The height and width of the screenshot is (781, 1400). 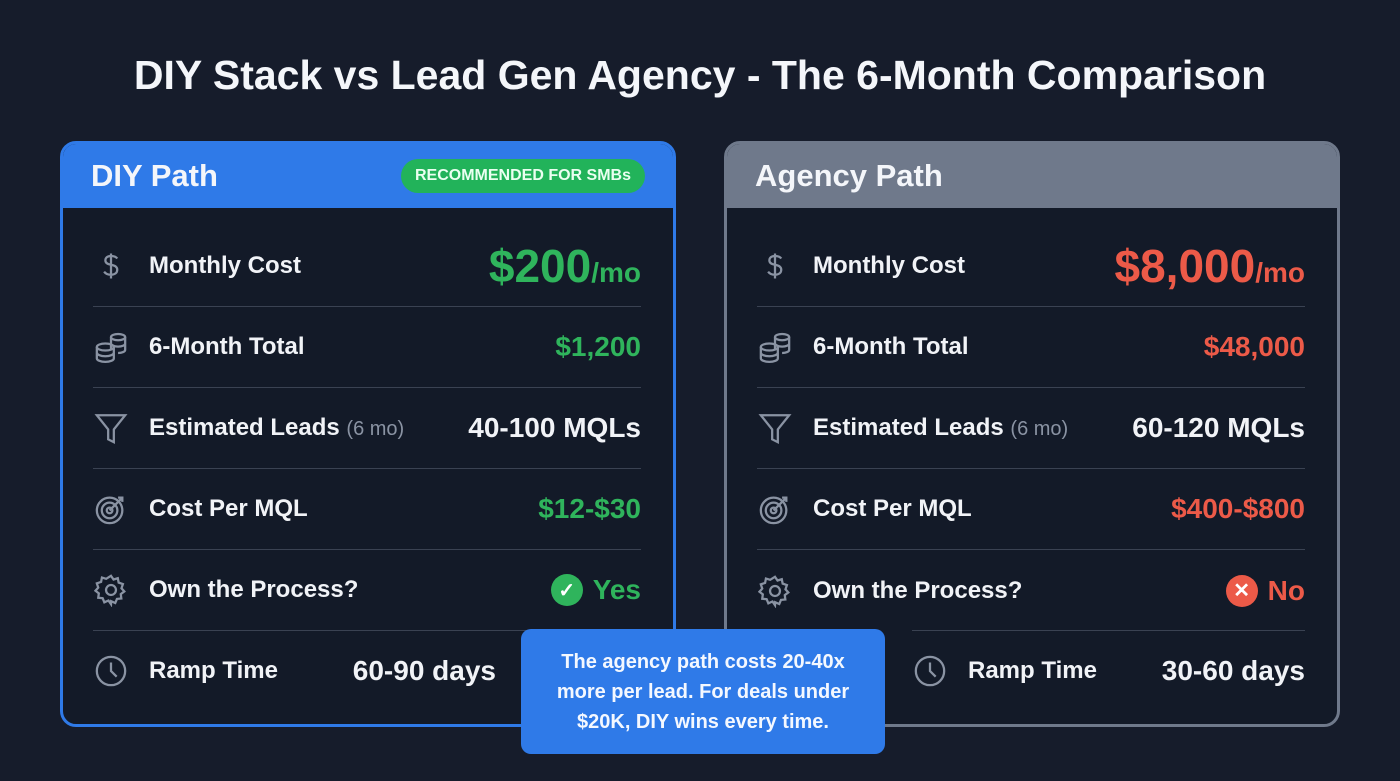 What do you see at coordinates (1233, 670) in the screenshot?
I see `row-value: 30-60 days` at bounding box center [1233, 670].